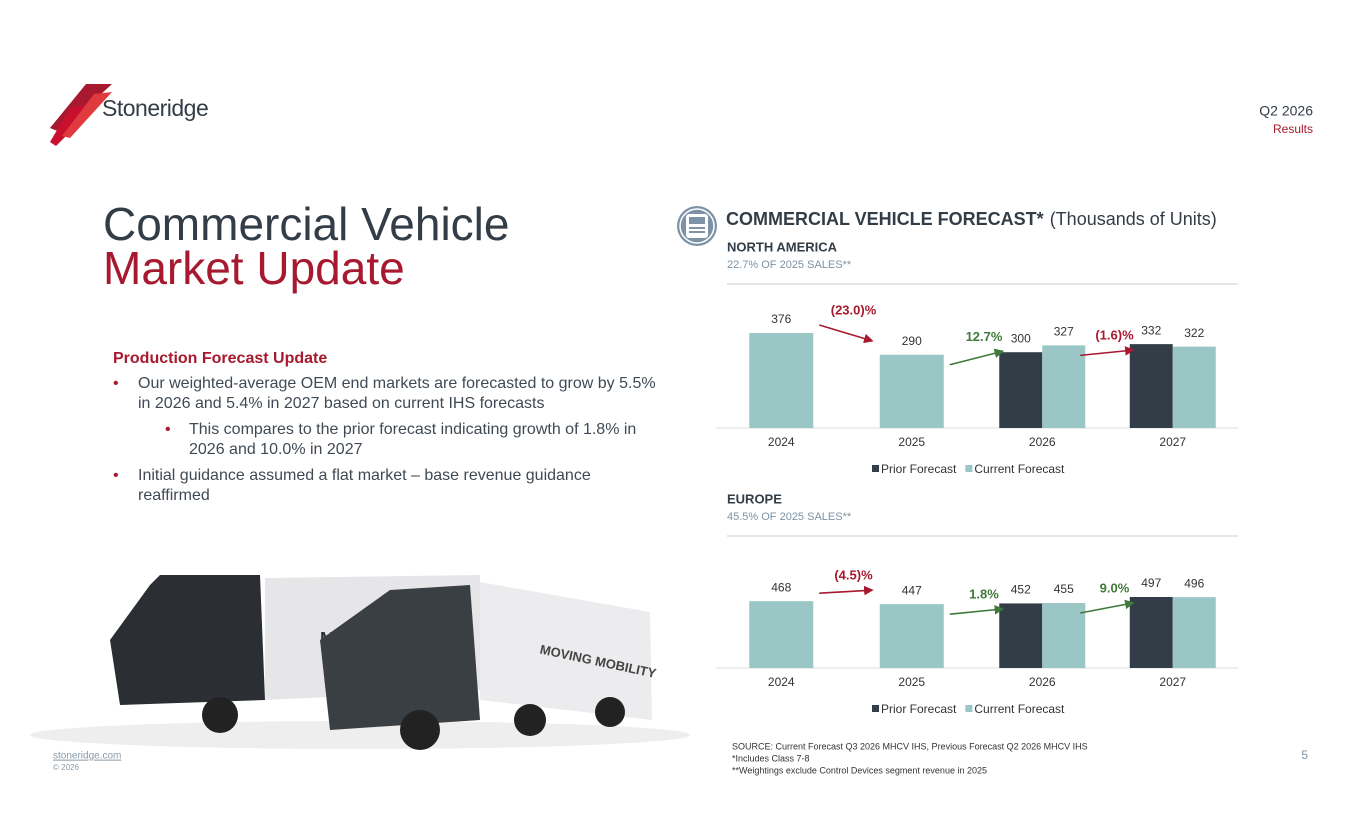  I want to click on chart-title: EUROPE, so click(754, 498).